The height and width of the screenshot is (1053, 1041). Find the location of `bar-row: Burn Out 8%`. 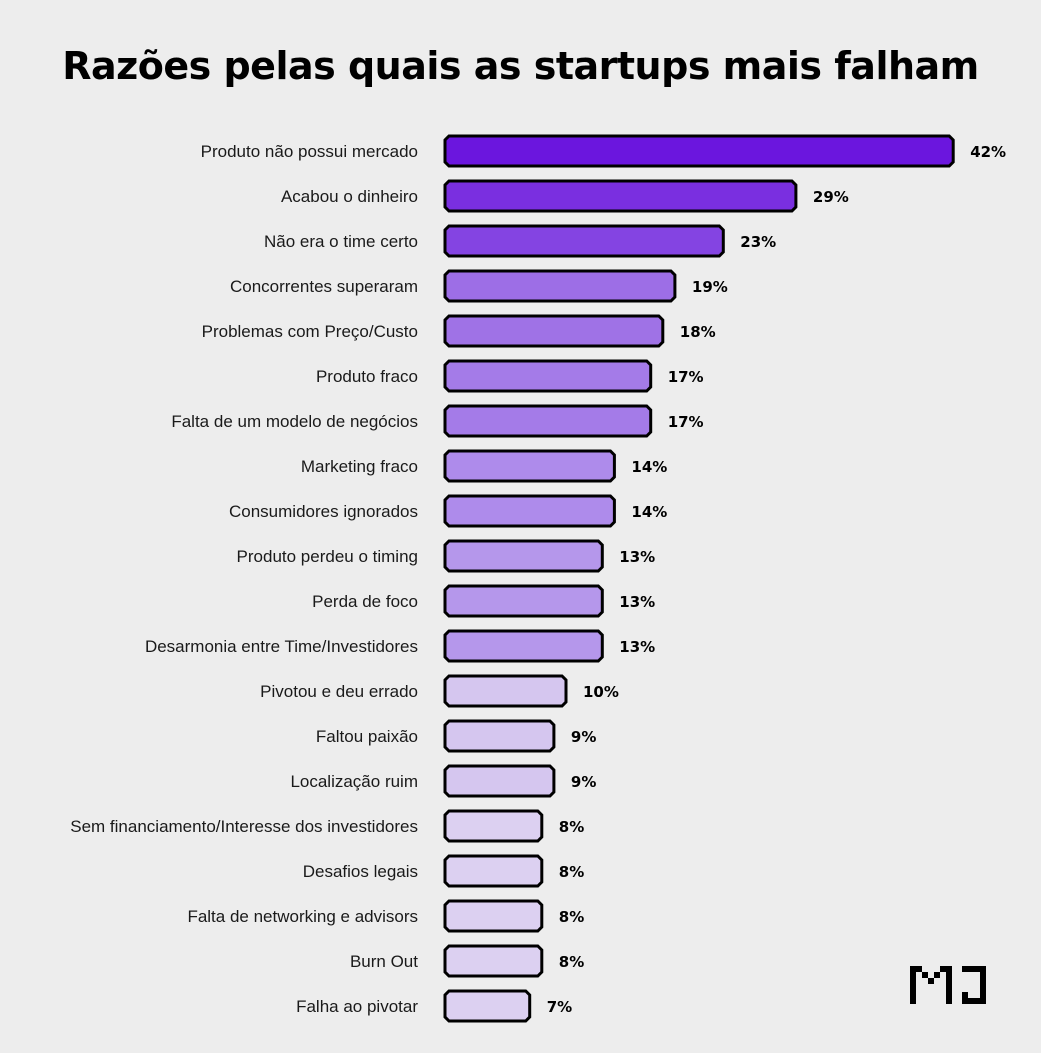

bar-row: Burn Out 8% is located at coordinates (467, 961).